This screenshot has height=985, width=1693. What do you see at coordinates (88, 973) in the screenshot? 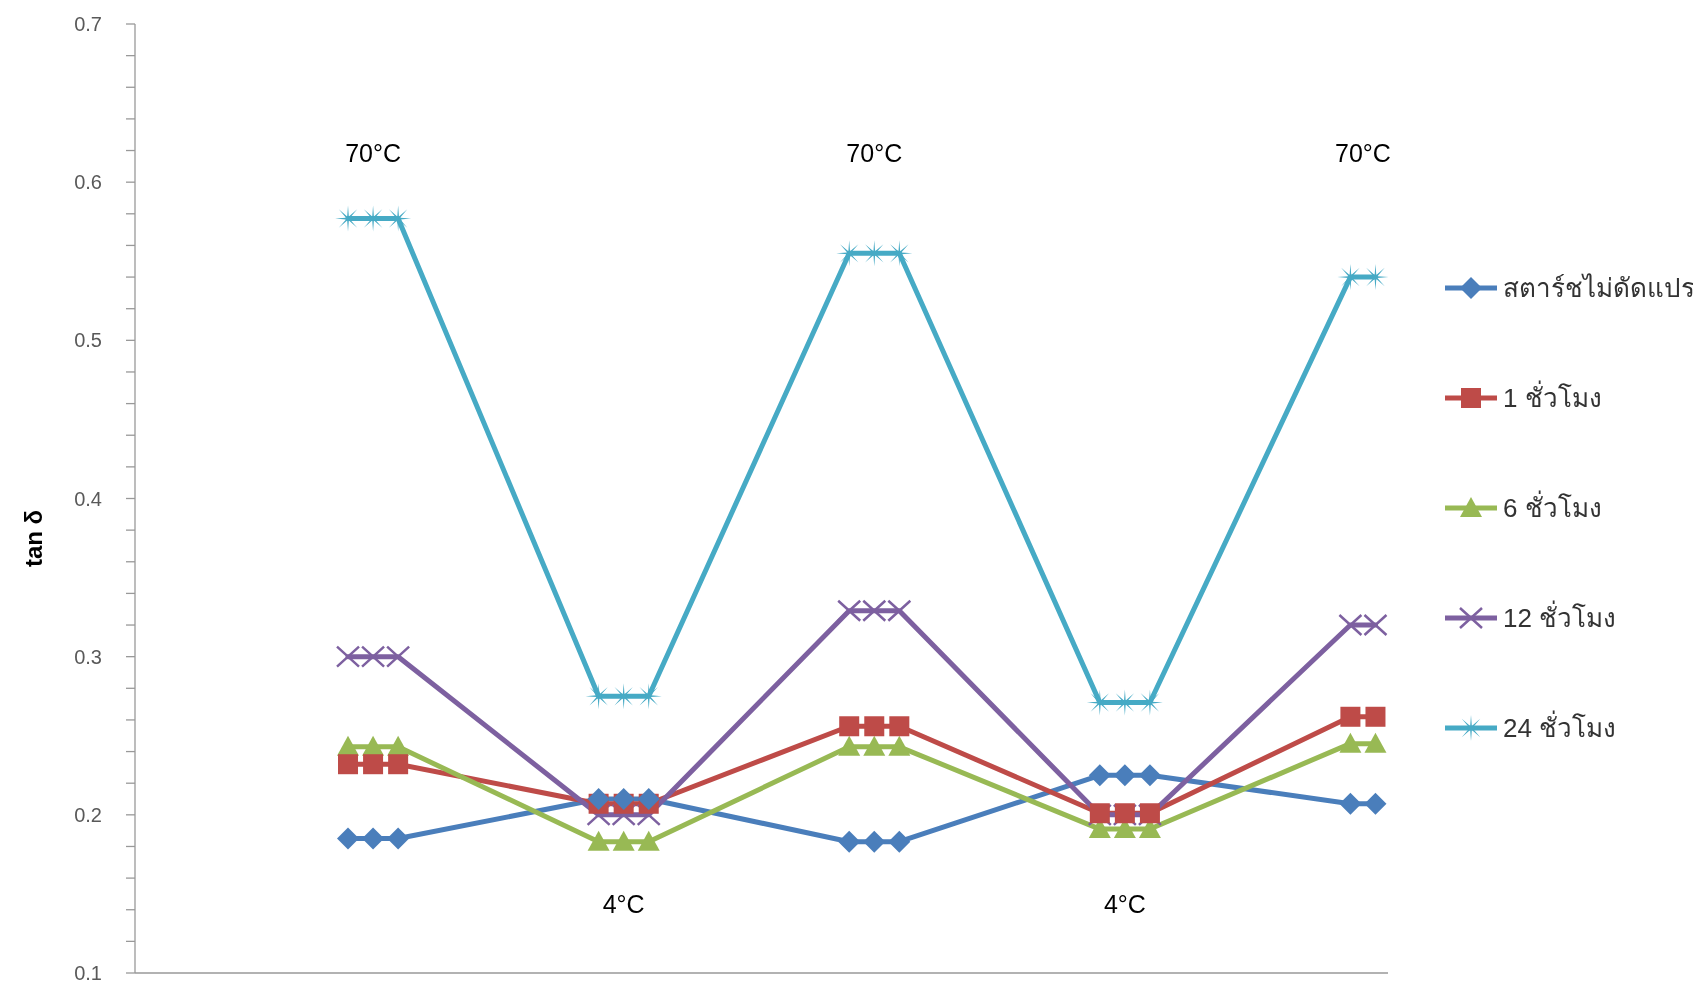
I see `y-tick-label: 0.1` at bounding box center [88, 973].